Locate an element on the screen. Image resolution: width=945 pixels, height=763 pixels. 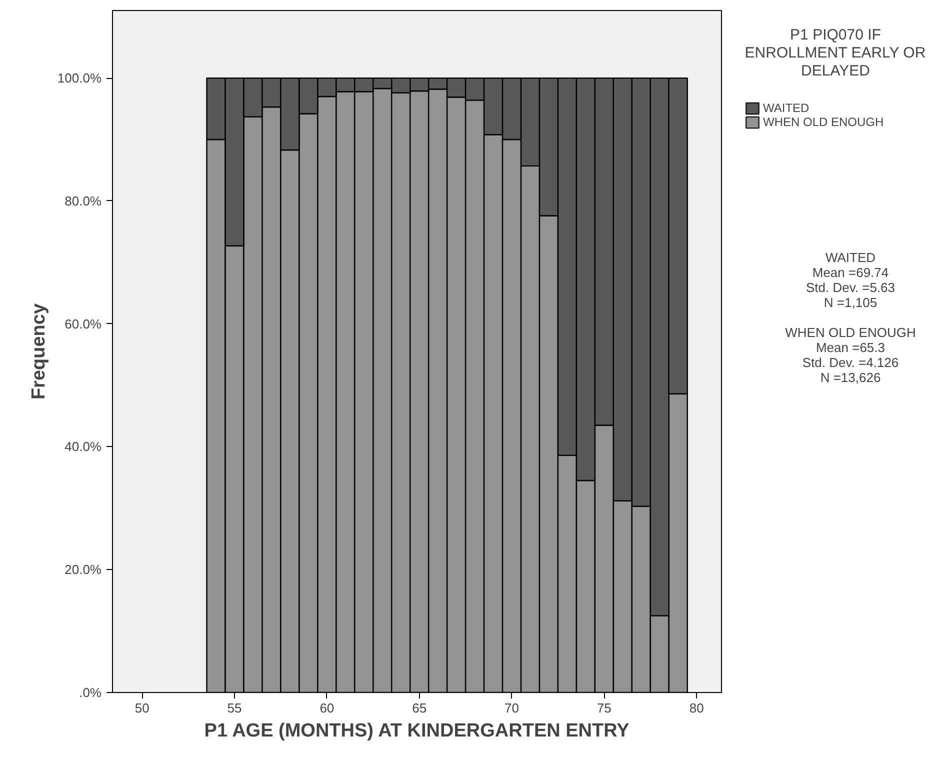
text: WHEN OLD ENOUGH Mean =65.3 Std. Dev. =4.126 N =13,626 is located at coordinates (850, 355).